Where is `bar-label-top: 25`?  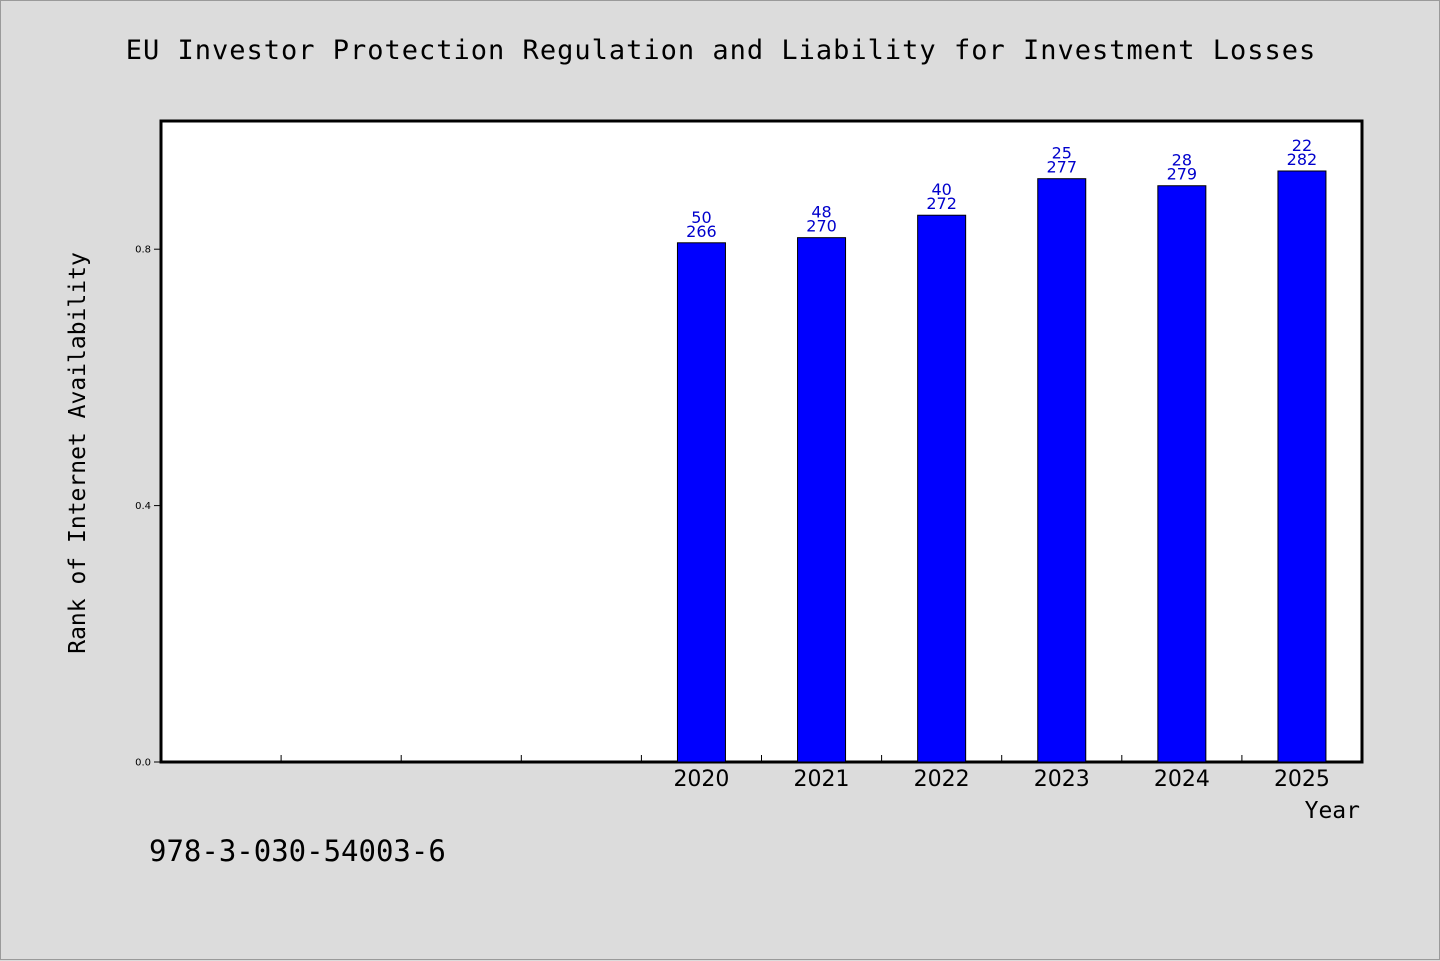 bar-label-top: 25 is located at coordinates (1062, 153).